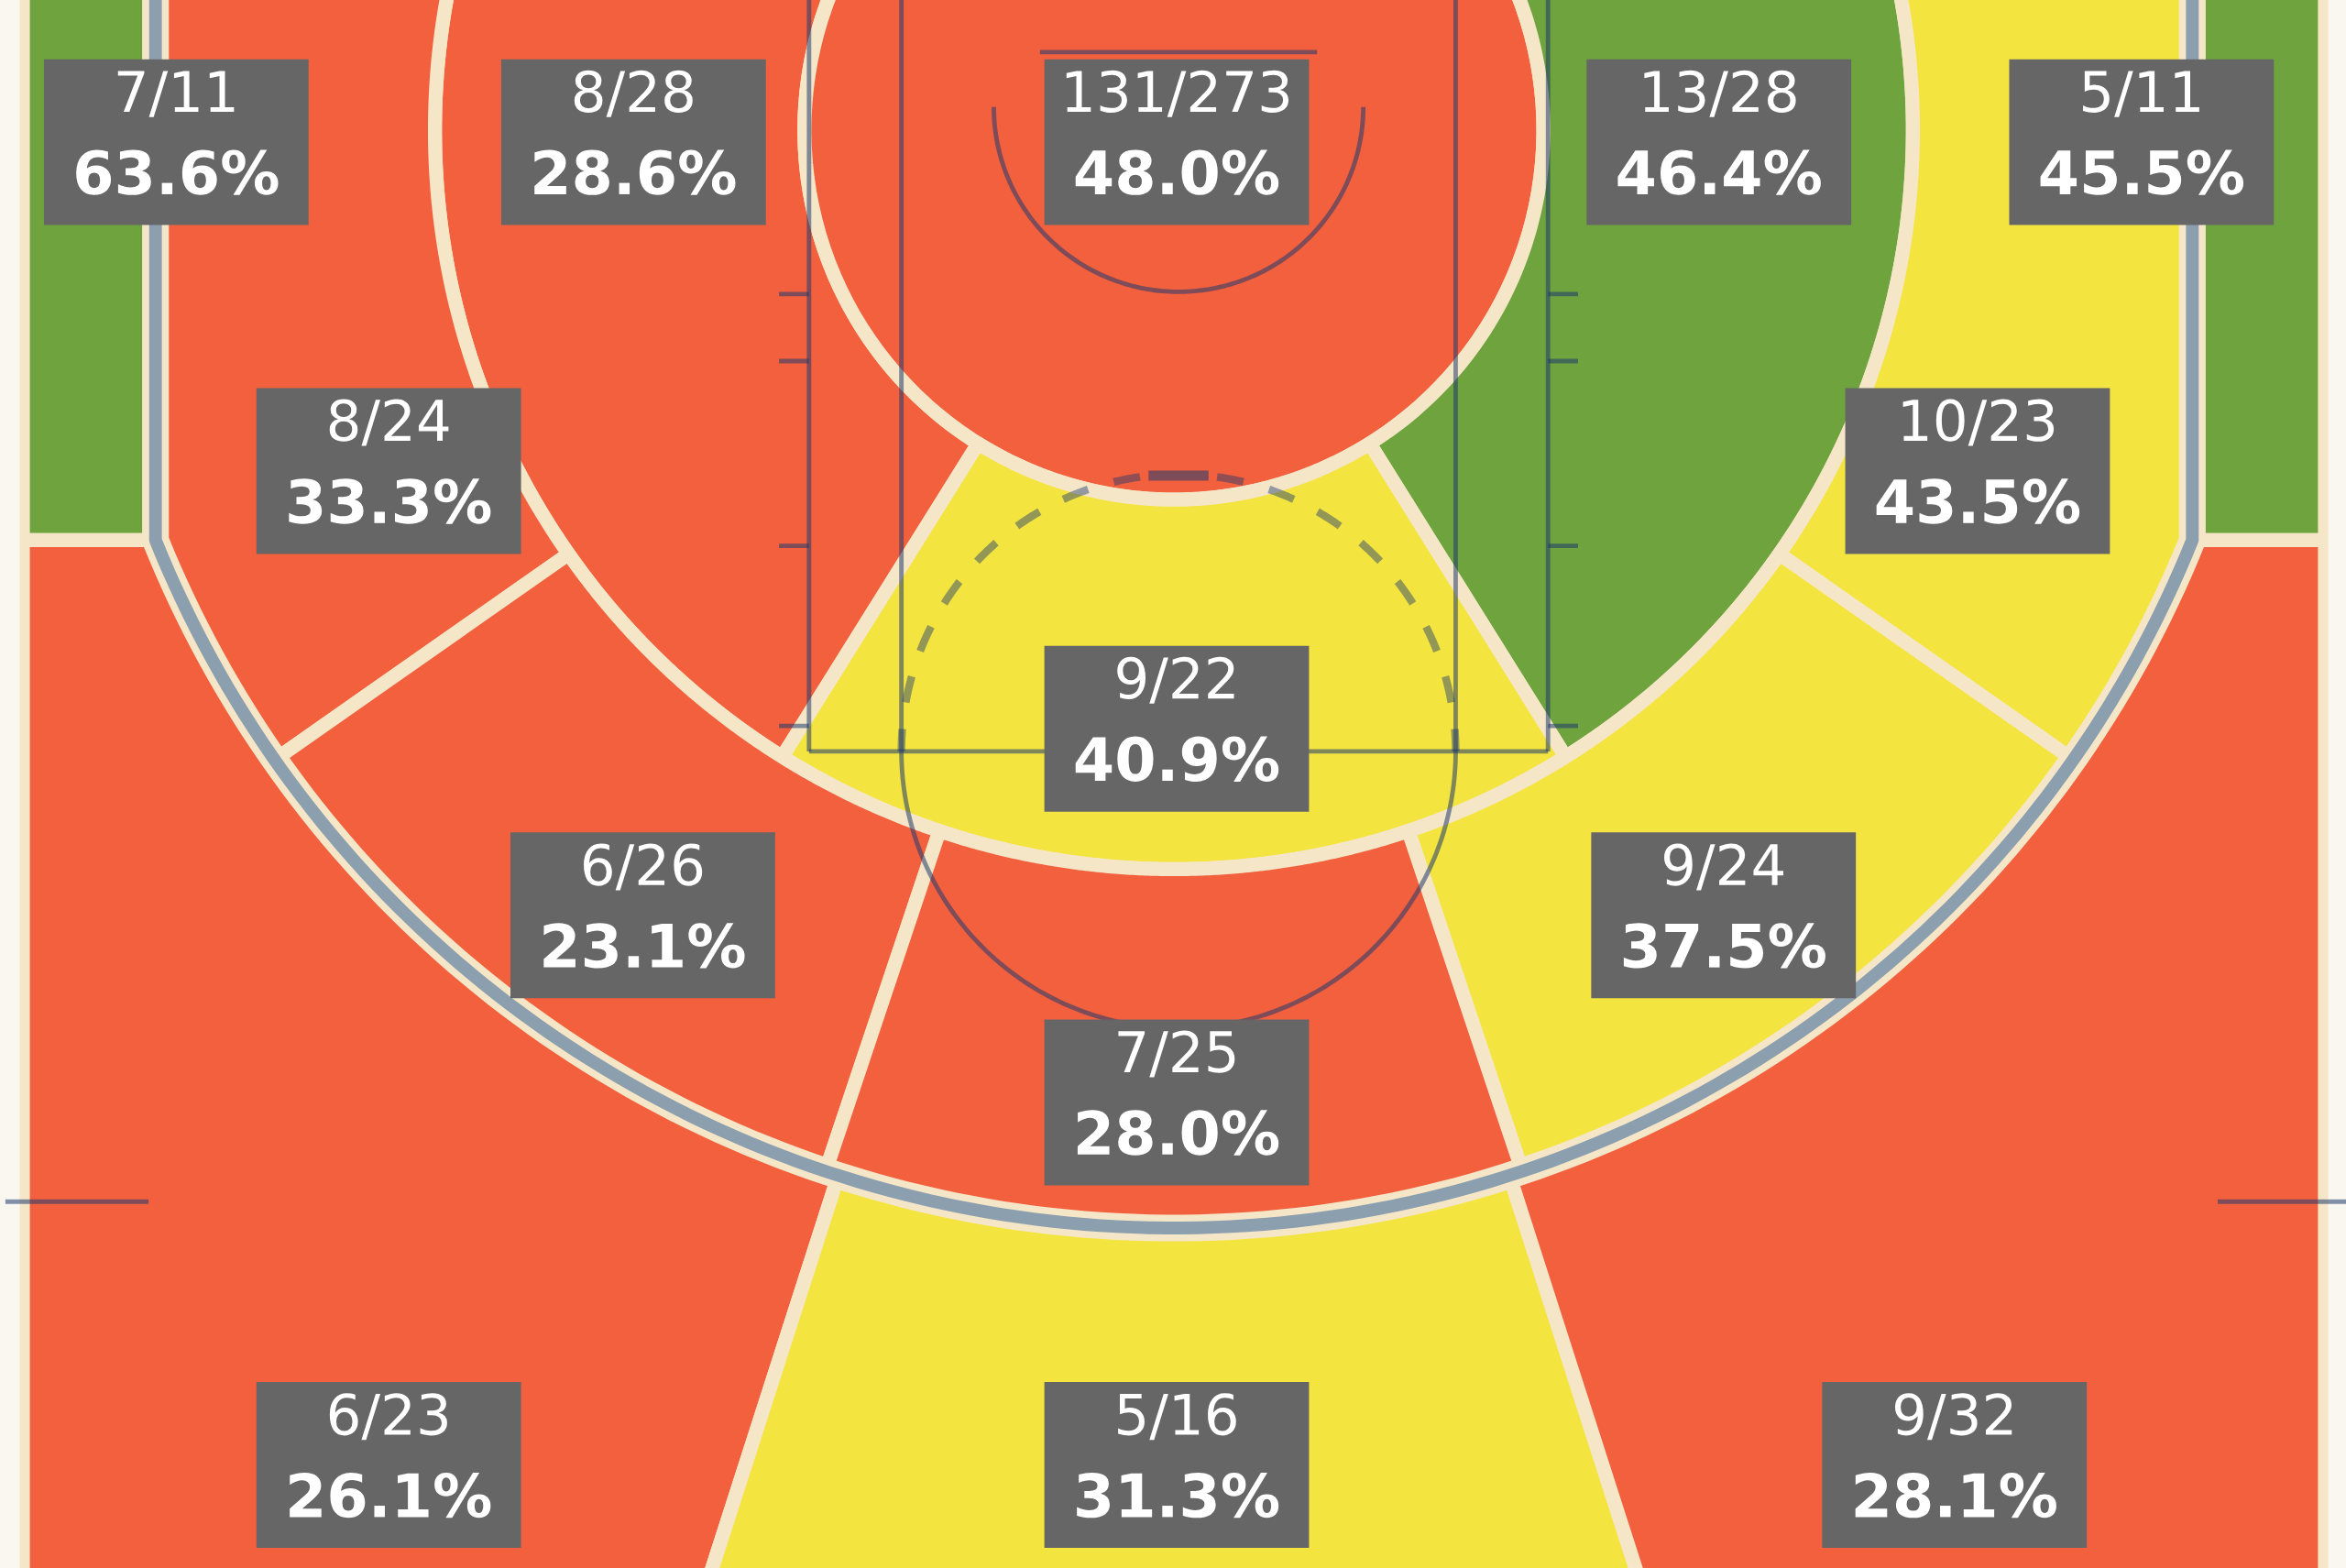 The image size is (2346, 1568). Describe the element at coordinates (1978, 461) in the screenshot. I see `data-label: 10/23 43.5%` at that location.